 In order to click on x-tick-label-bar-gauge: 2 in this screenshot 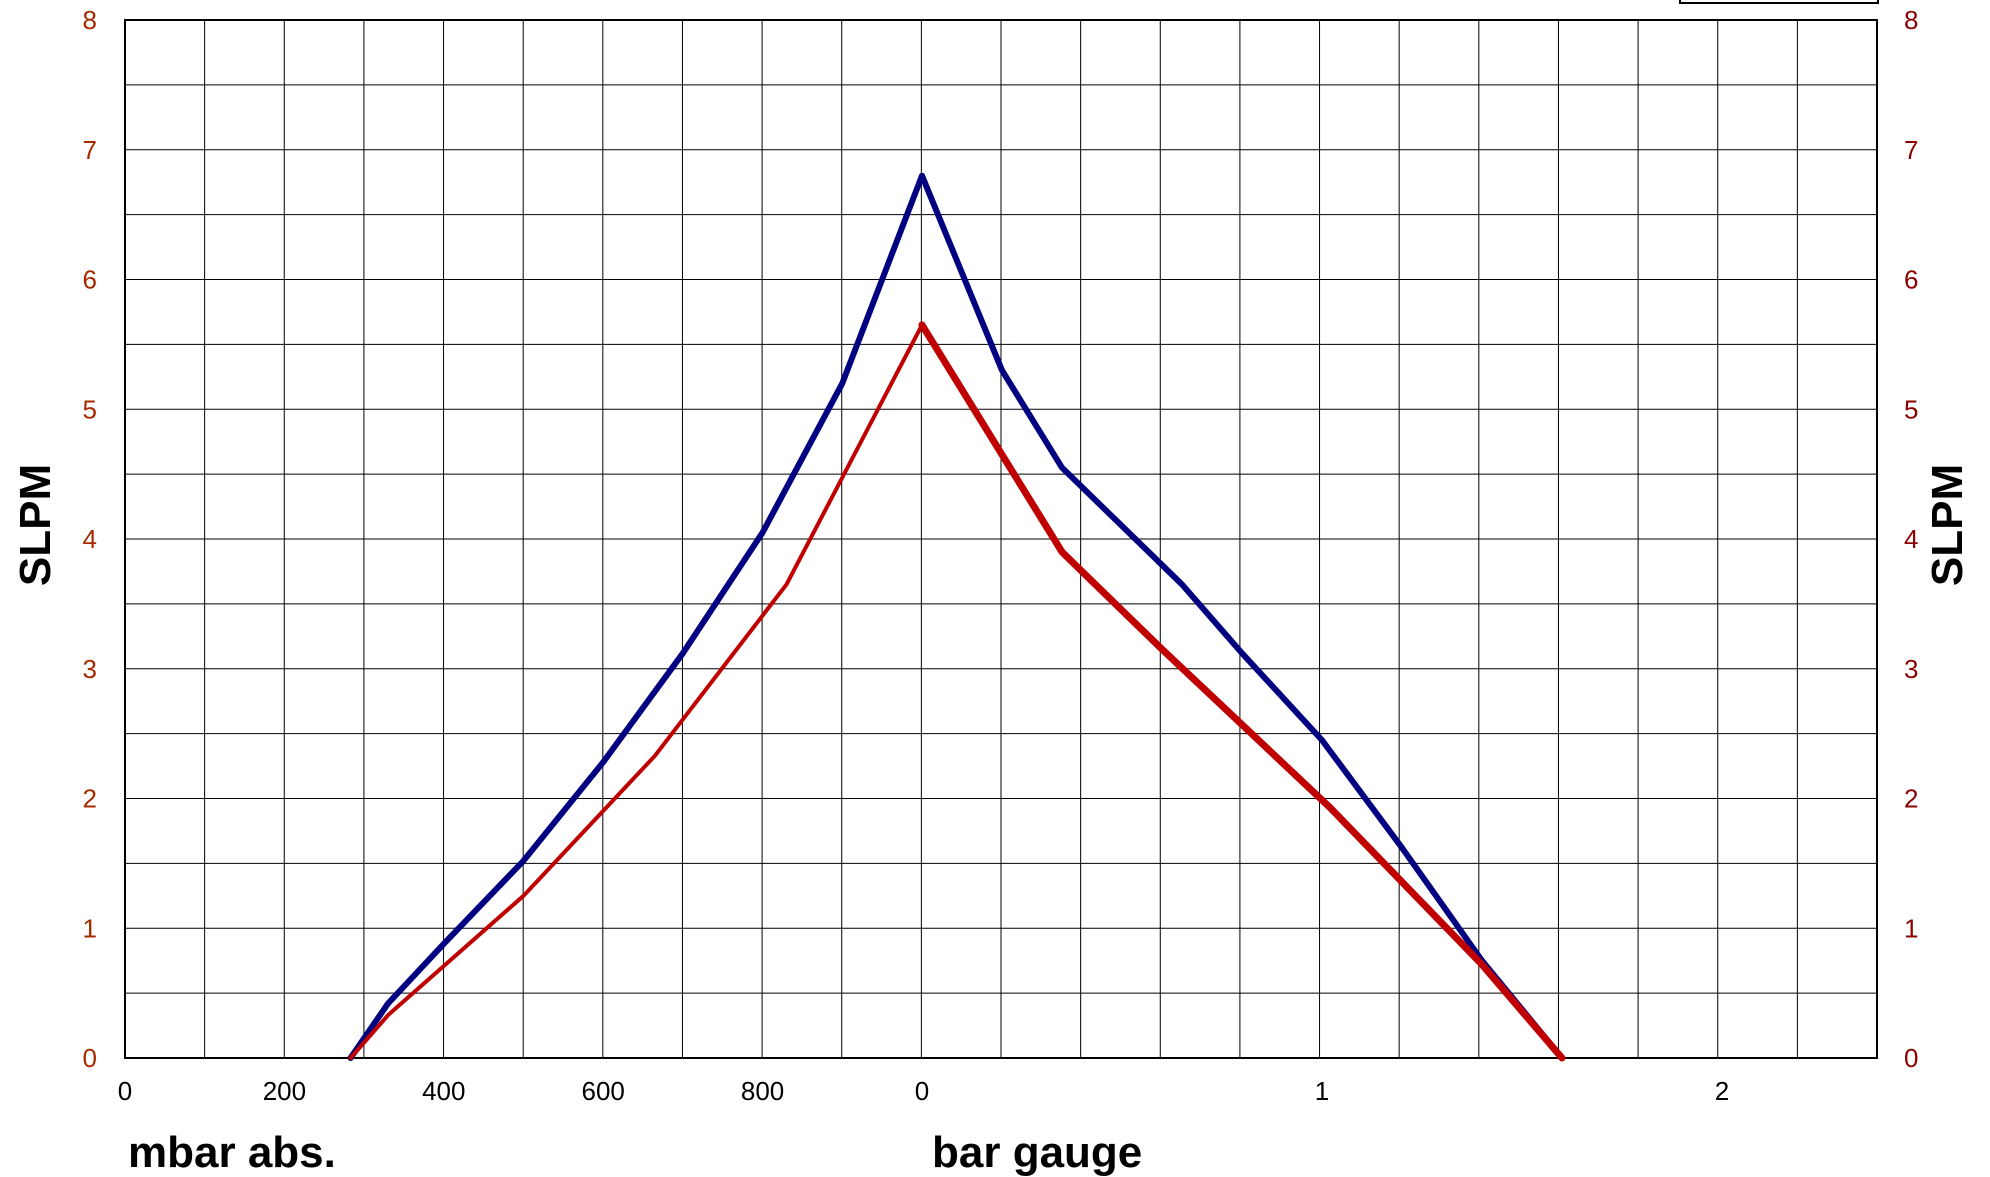, I will do `click(1722, 1091)`.